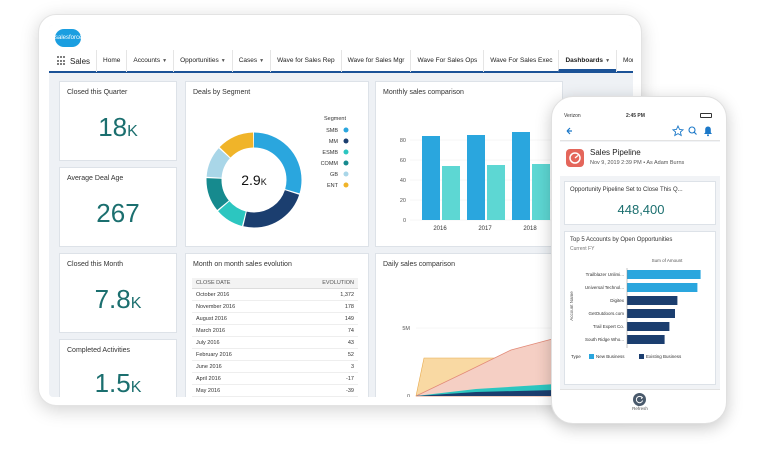 This screenshot has width=768, height=450. Describe the element at coordinates (637, 163) in the screenshot. I see `record-subtitle: Nov 9, 2019 2:39 PM • As Adam Burns` at that location.